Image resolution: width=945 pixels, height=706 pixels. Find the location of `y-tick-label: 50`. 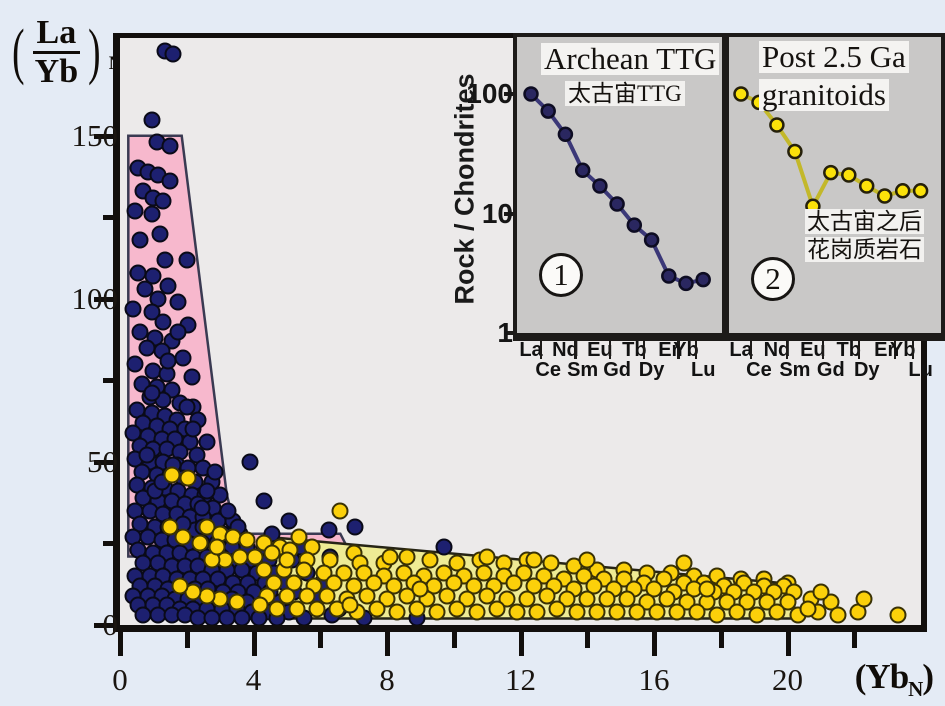

y-tick-label: 50 is located at coordinates (102, 461).